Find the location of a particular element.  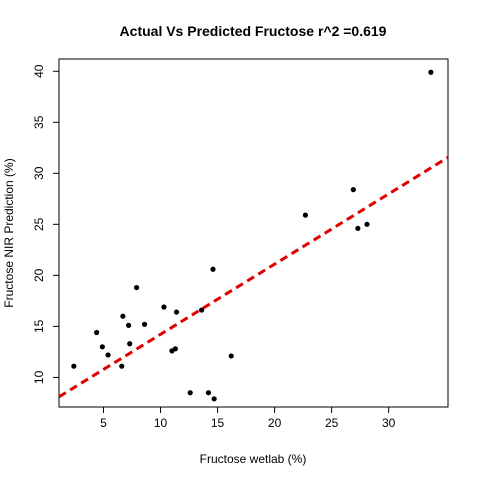

y-tick-label: 35 is located at coordinates (39, 122).